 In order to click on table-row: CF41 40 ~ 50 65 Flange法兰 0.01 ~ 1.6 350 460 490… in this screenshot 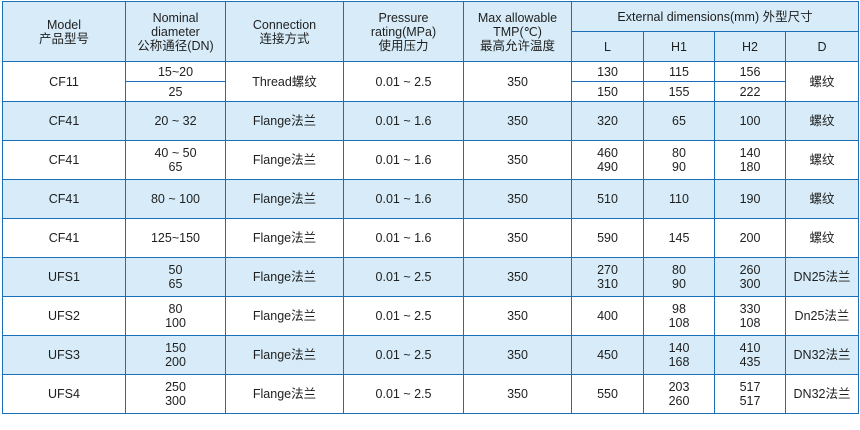, I will do `click(430, 160)`.